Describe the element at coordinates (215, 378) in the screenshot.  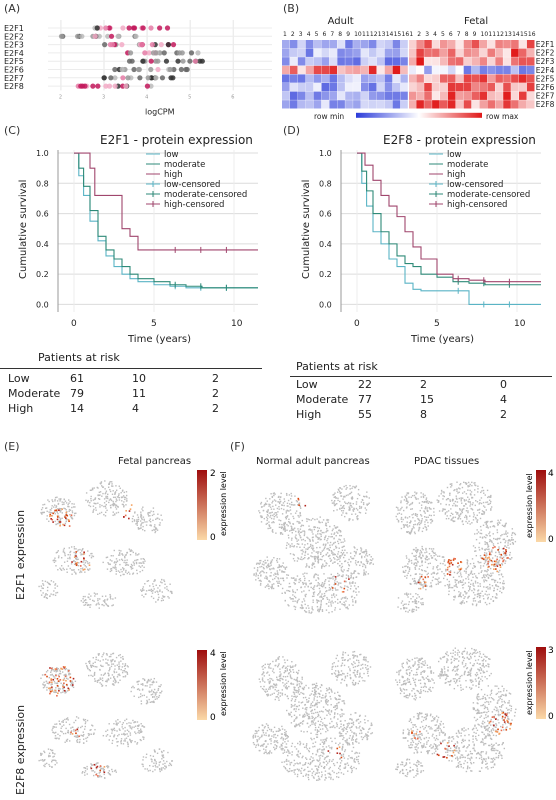
I see `risk-value: 2` at that location.